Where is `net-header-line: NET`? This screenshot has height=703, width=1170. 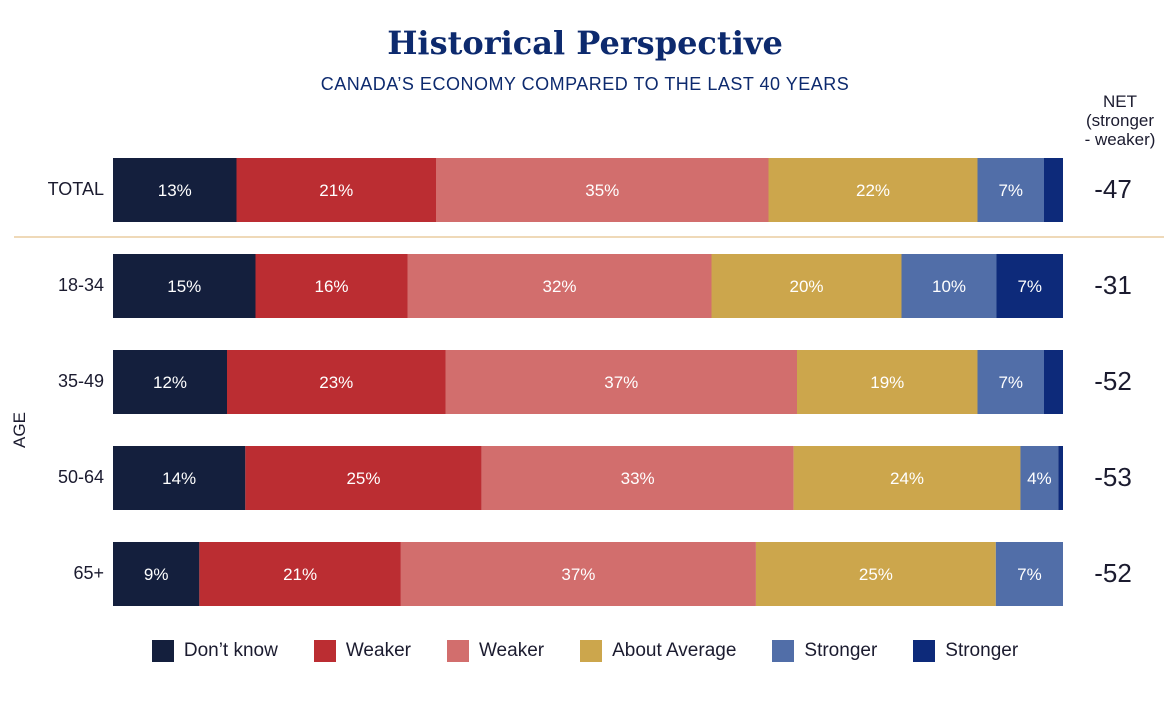
net-header-line: NET is located at coordinates (1120, 101).